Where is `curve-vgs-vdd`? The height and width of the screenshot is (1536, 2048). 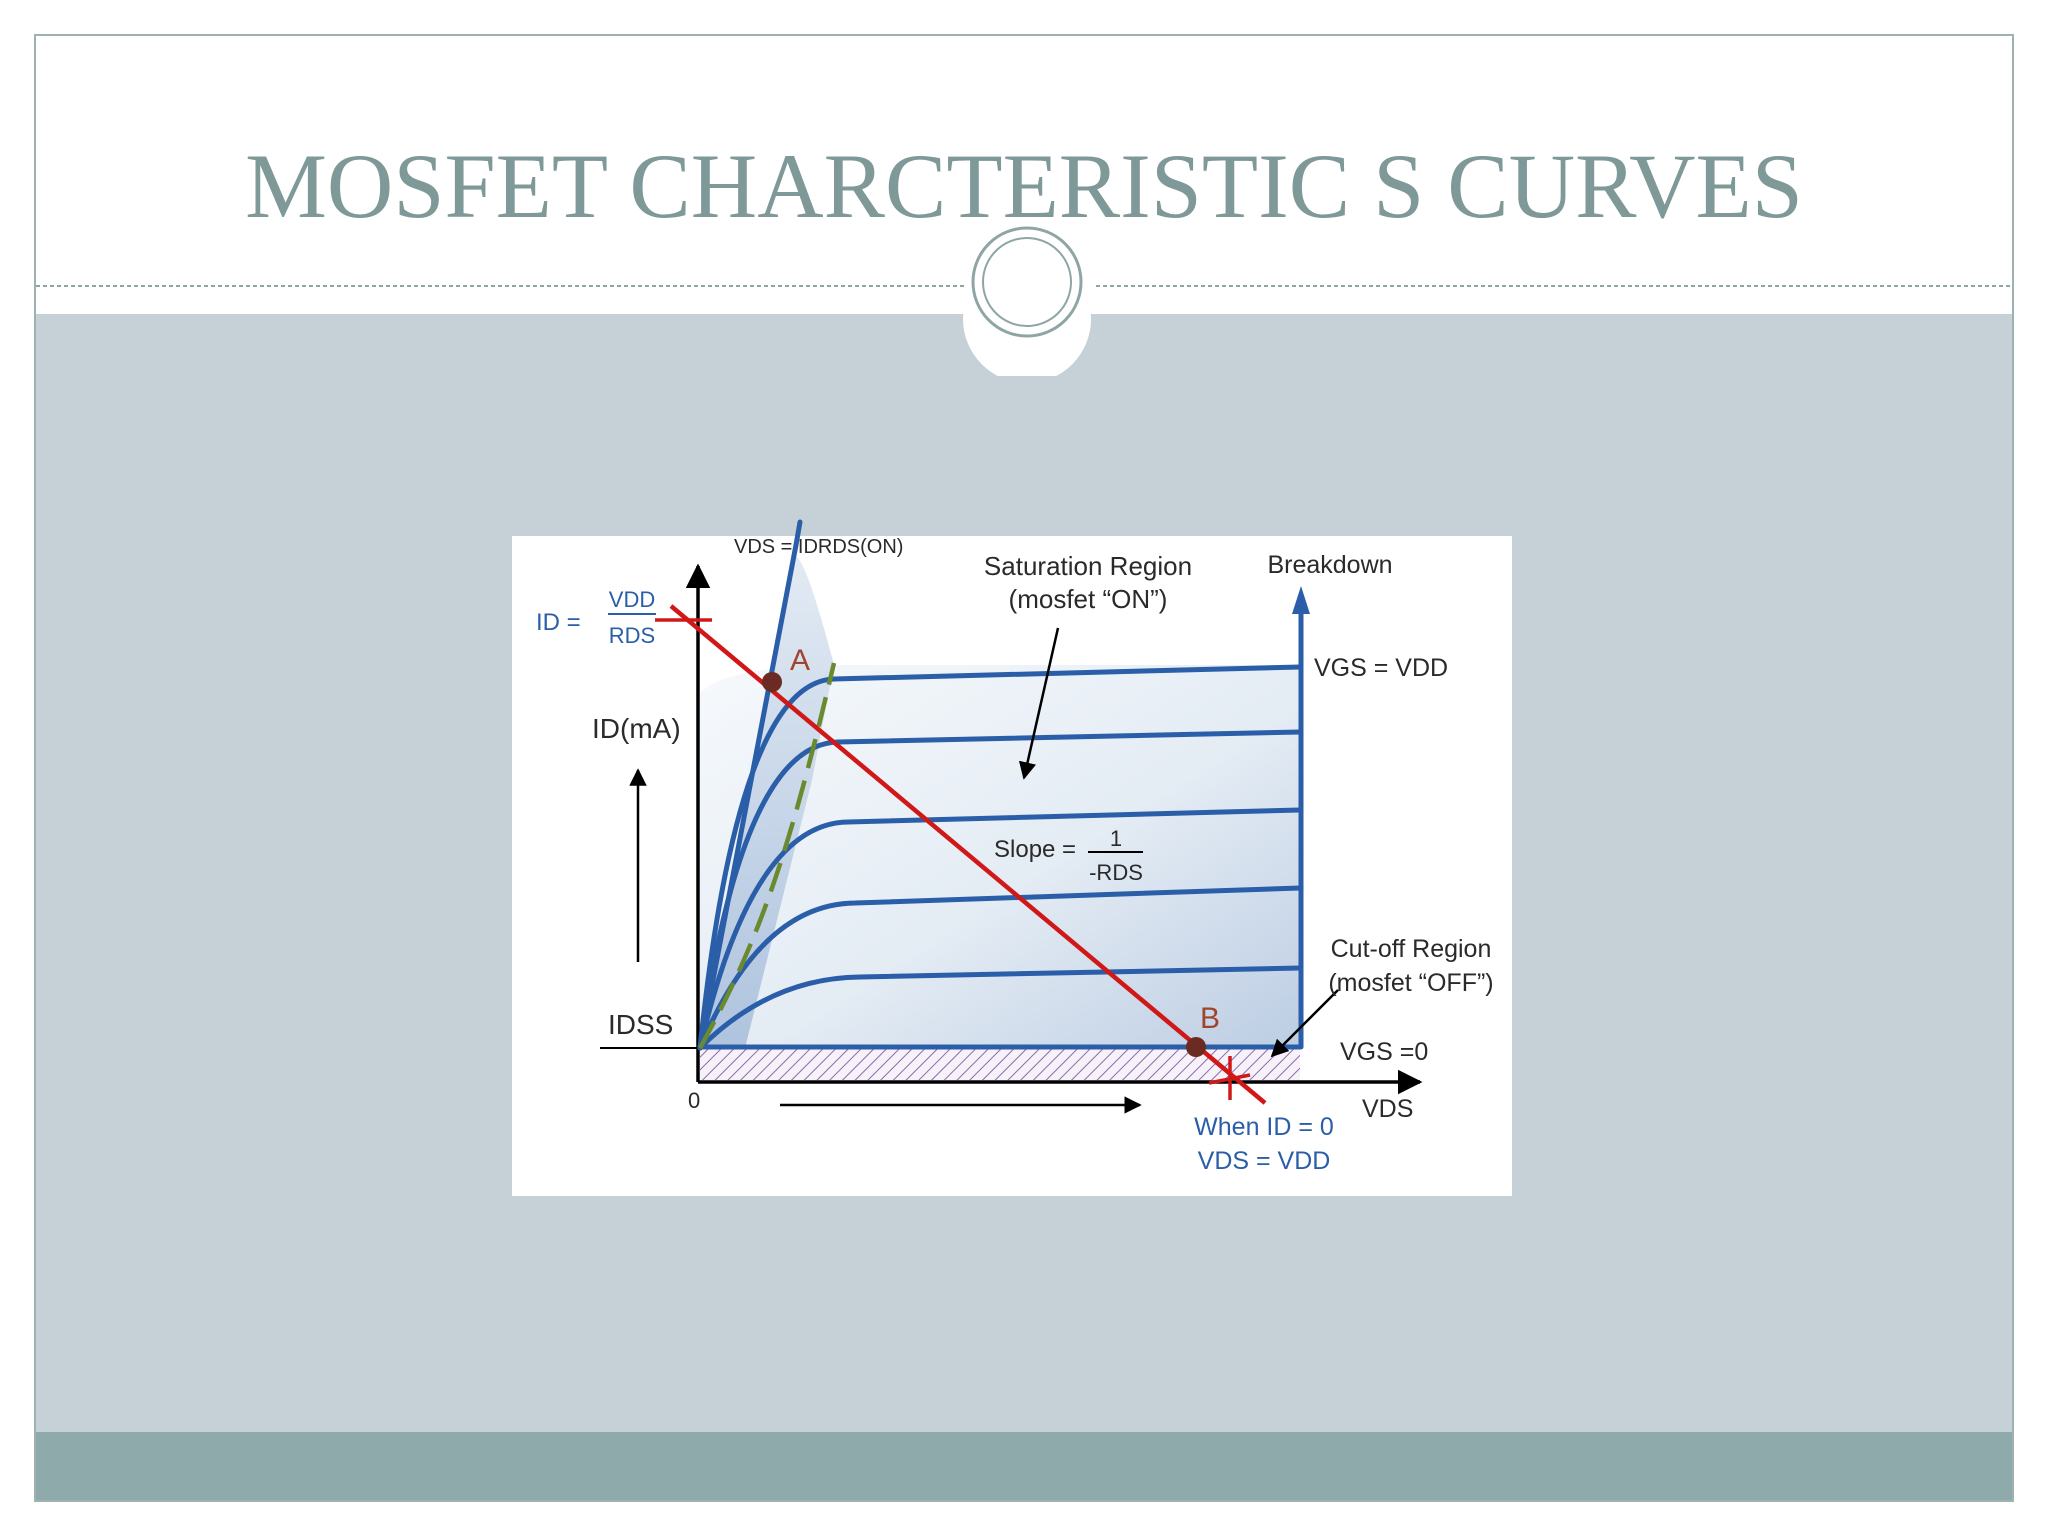 curve-vgs-vdd is located at coordinates (1000, 857).